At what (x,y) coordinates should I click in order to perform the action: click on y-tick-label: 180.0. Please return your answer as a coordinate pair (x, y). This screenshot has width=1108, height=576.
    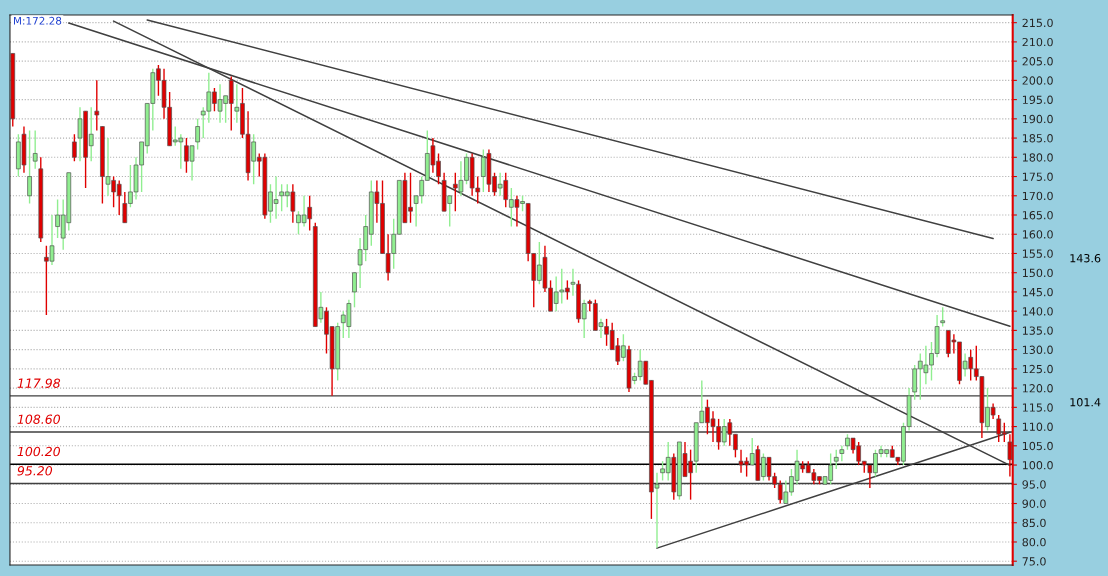
    Looking at the image, I should click on (1037, 157).